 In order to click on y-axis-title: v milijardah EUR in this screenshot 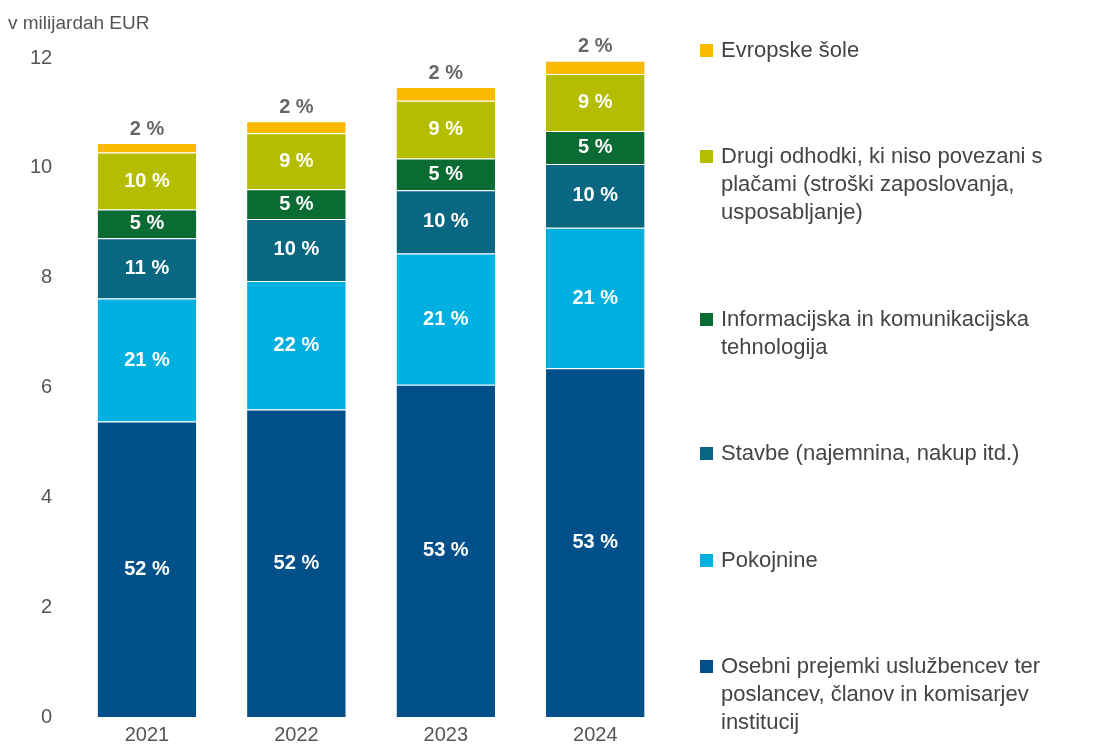, I will do `click(79, 23)`.